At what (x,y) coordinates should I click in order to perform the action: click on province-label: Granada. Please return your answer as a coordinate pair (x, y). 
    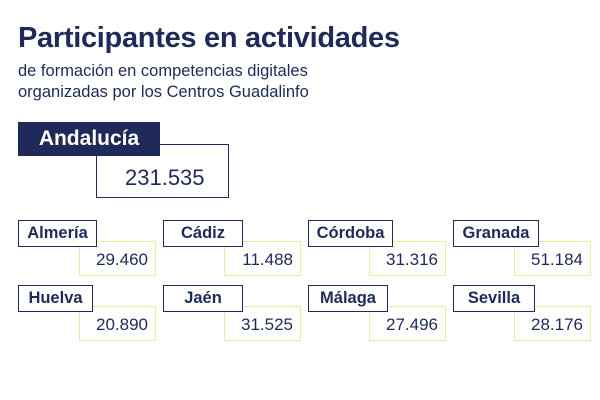
    Looking at the image, I should click on (496, 233).